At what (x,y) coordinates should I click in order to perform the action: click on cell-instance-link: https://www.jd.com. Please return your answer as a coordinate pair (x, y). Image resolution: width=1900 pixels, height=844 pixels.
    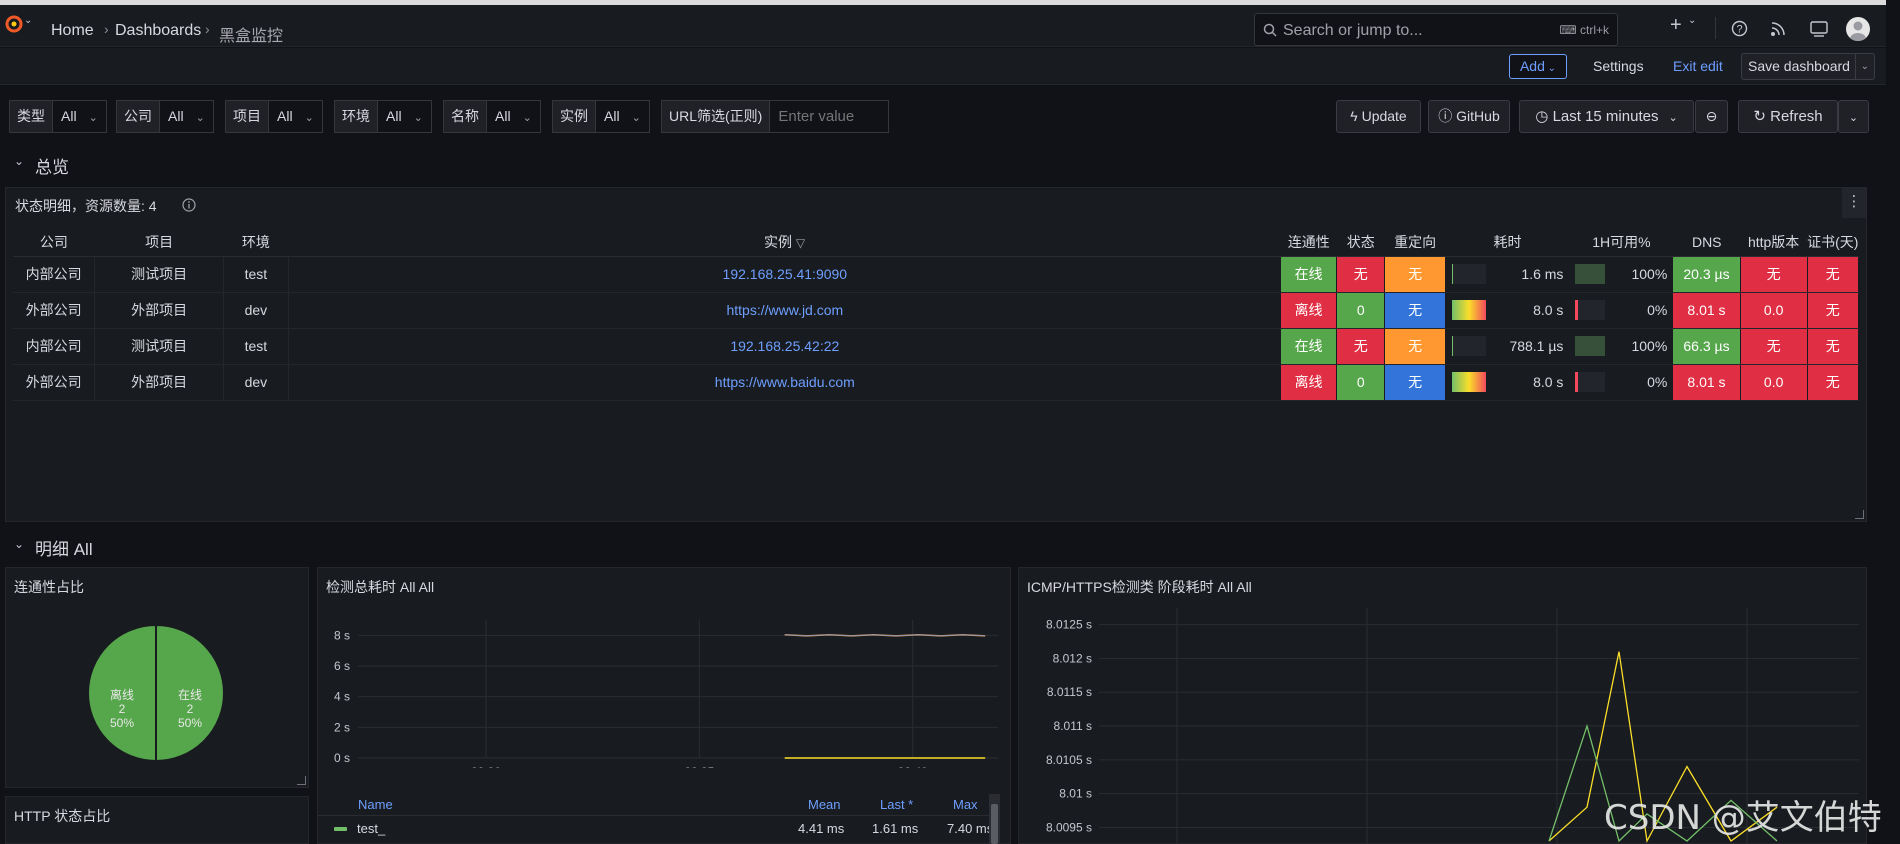
    Looking at the image, I should click on (784, 310).